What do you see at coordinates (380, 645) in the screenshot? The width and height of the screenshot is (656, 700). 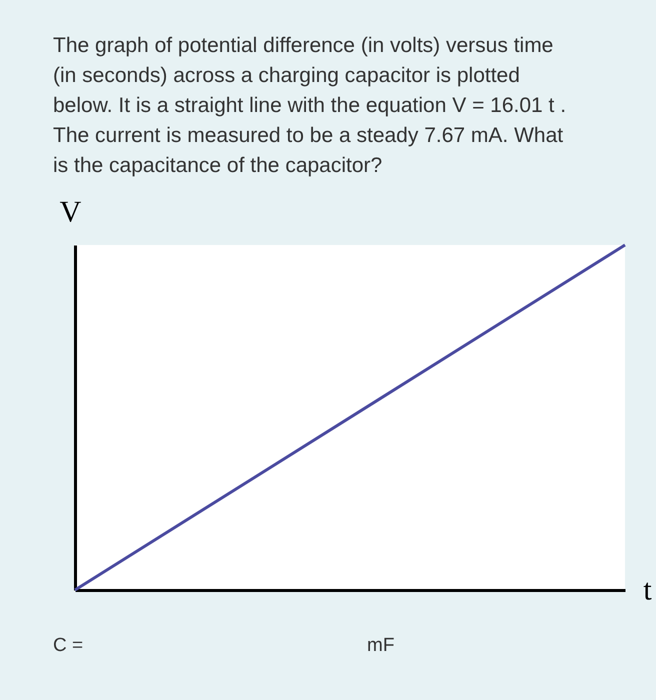 I see `text: mF` at bounding box center [380, 645].